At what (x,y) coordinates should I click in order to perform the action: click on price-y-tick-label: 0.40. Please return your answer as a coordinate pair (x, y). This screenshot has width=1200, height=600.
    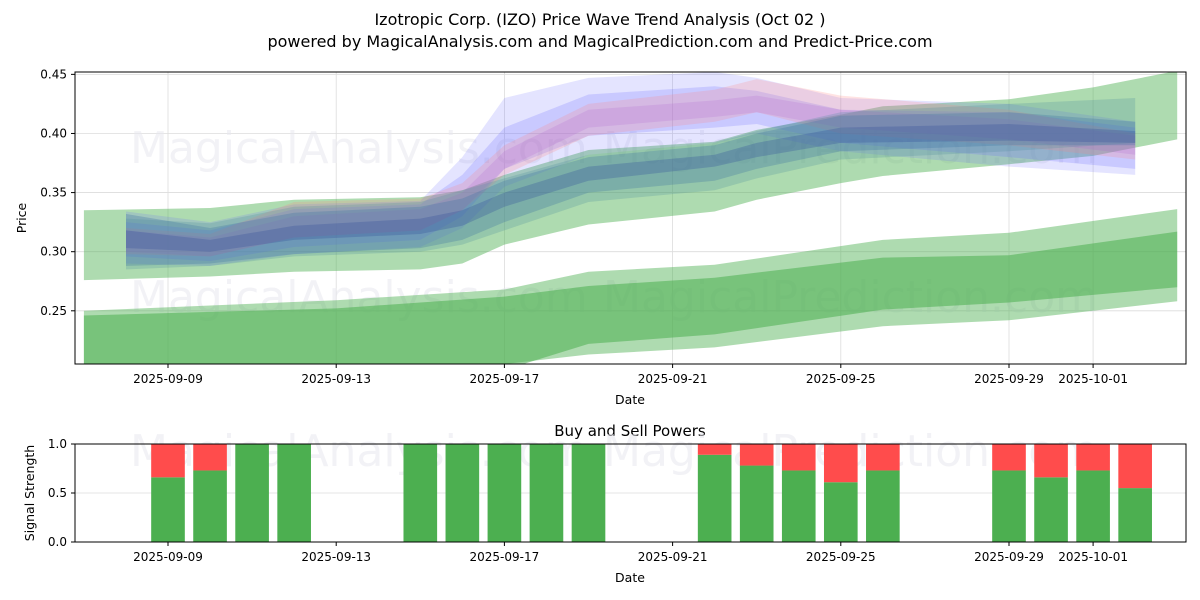
    Looking at the image, I should click on (53, 133).